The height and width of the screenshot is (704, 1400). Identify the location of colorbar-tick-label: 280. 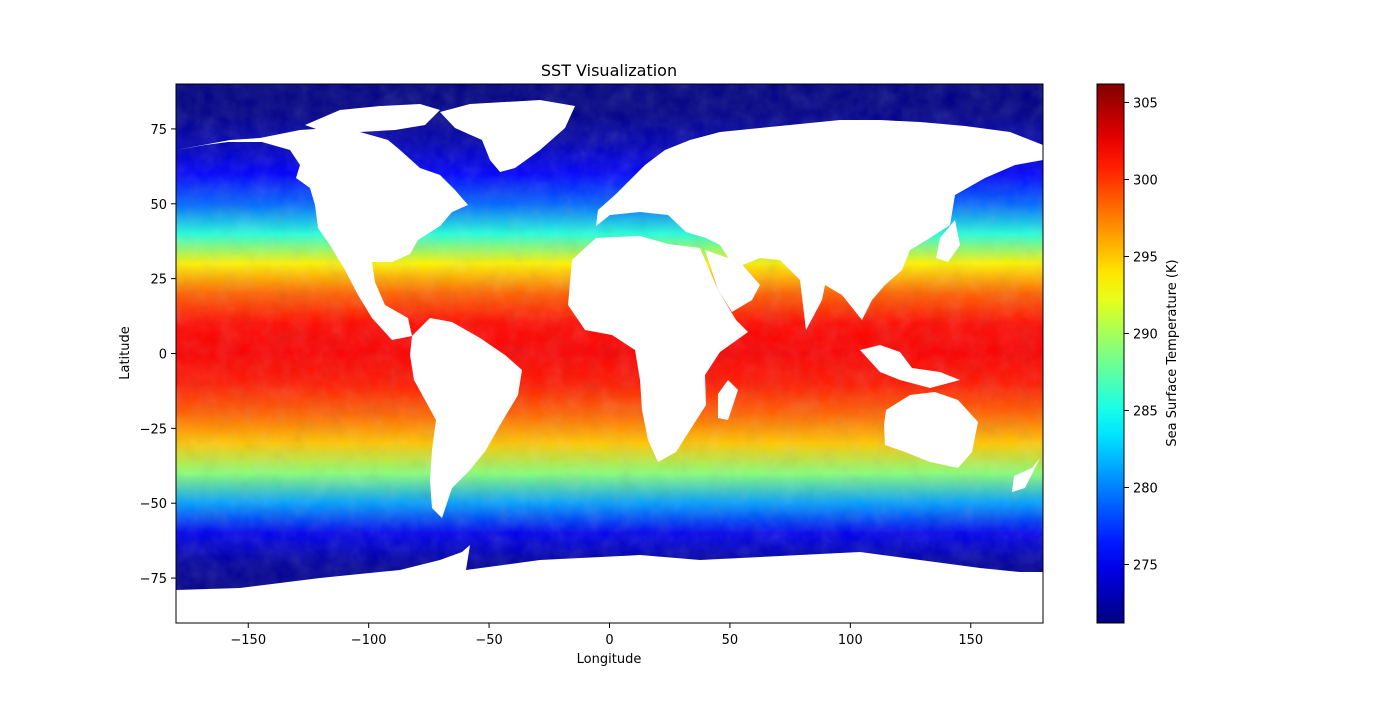
(1145, 488).